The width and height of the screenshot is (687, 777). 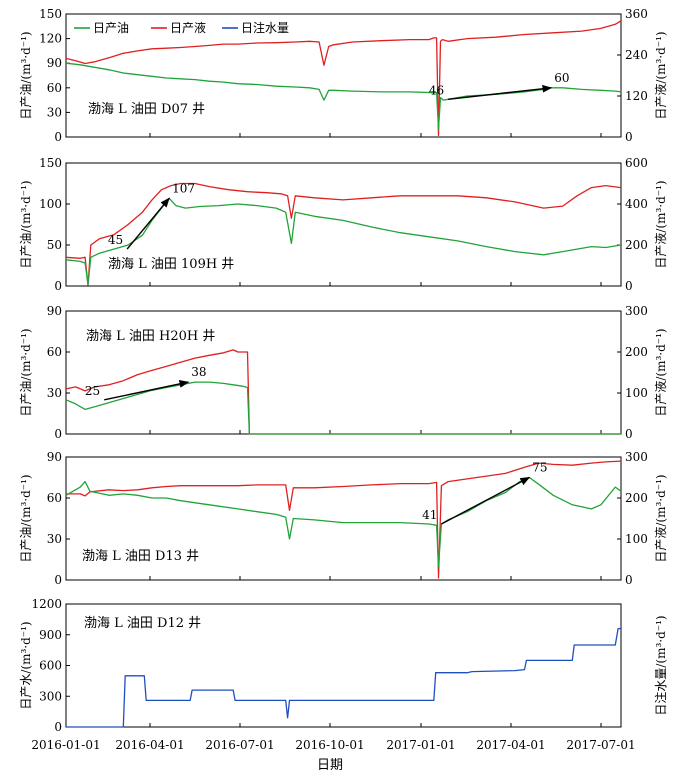 What do you see at coordinates (636, 55) in the screenshot?
I see `y-tick-label-right: 240` at bounding box center [636, 55].